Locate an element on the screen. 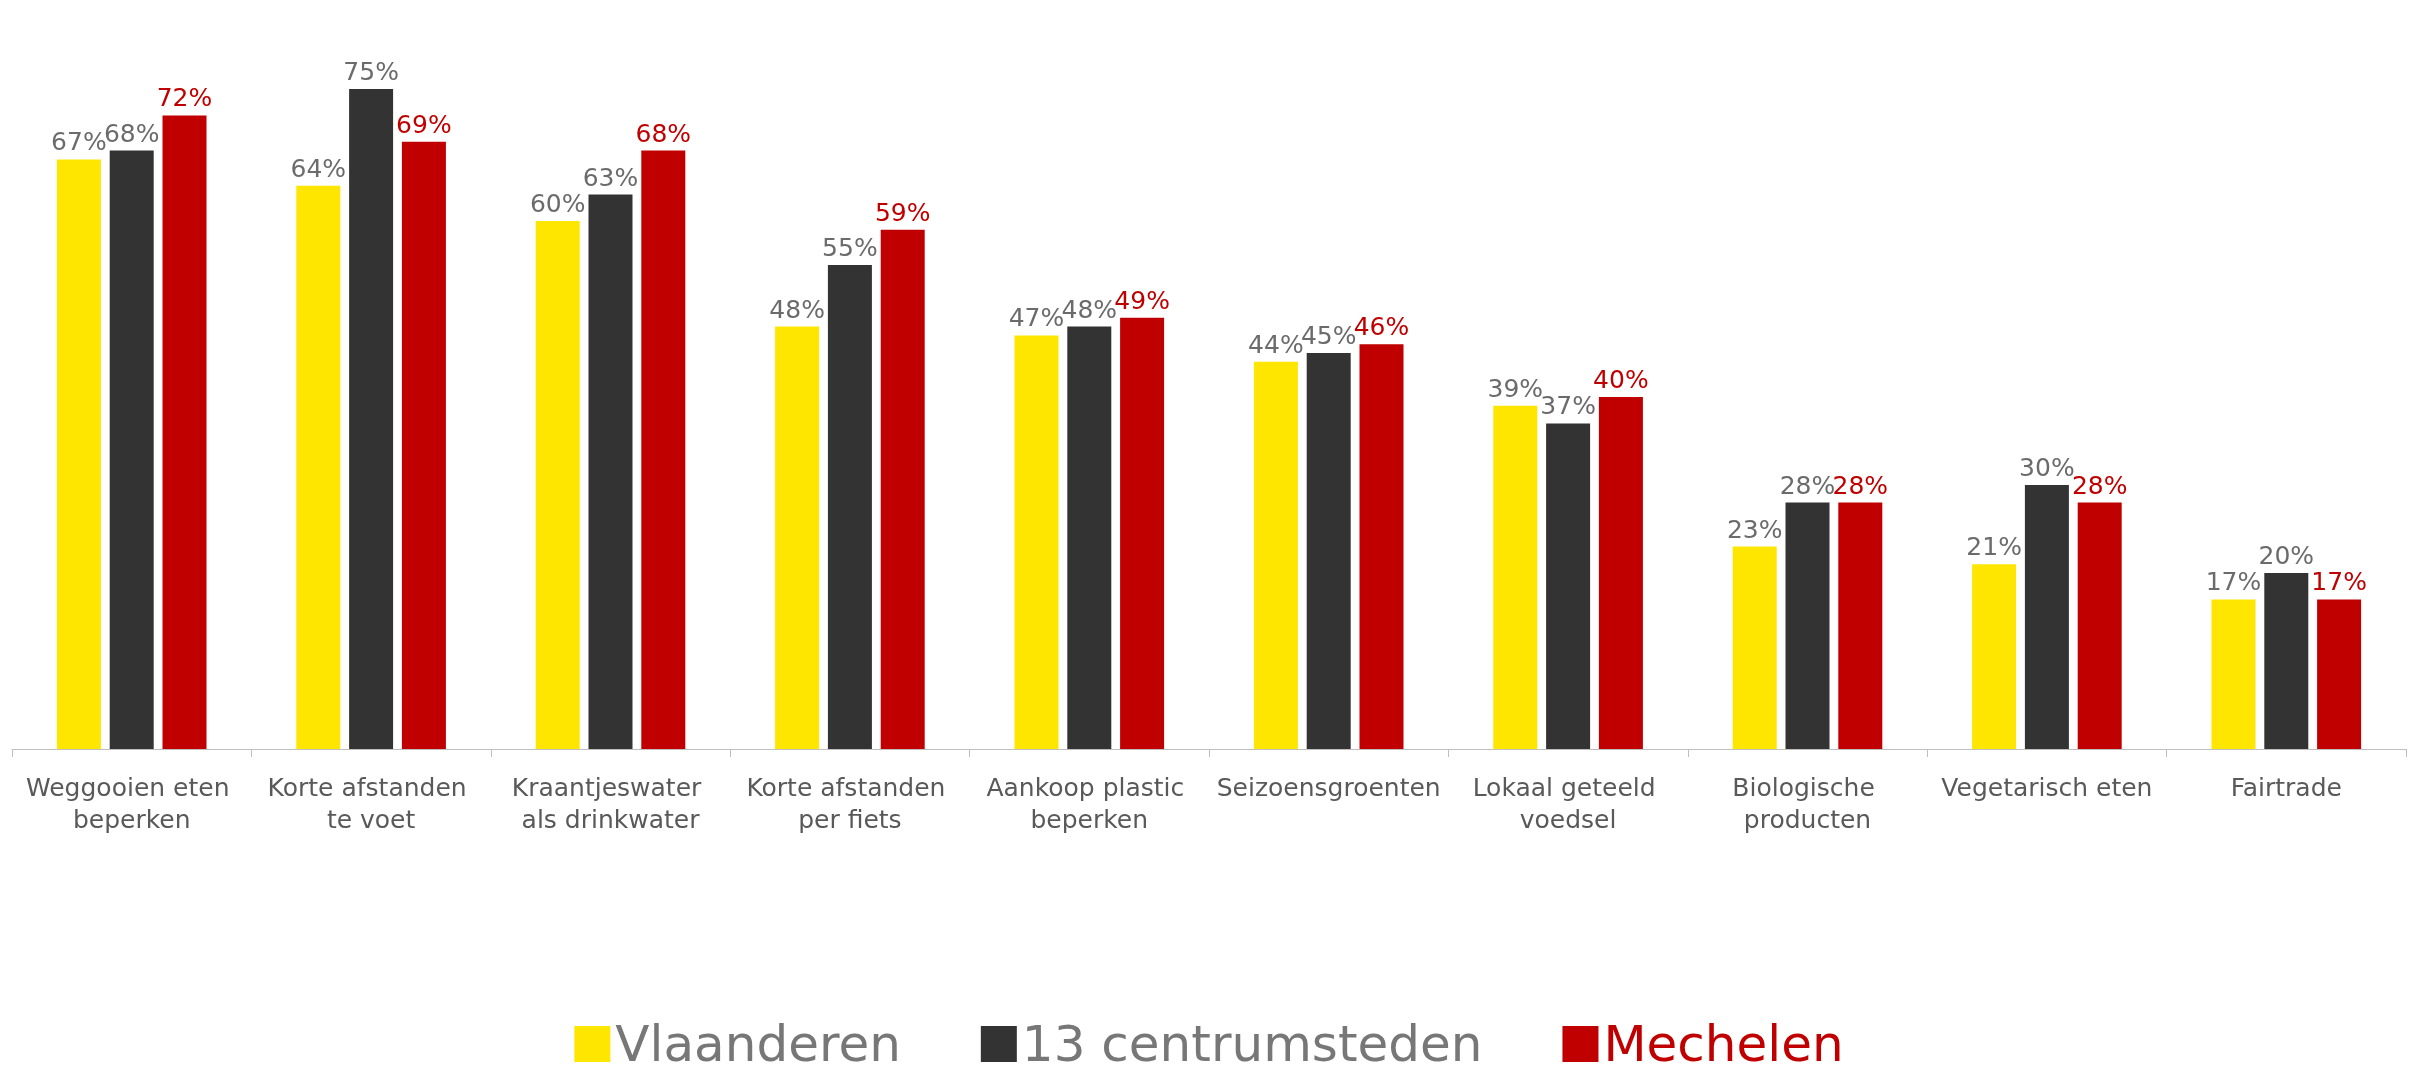 Image resolution: width=2418 pixels, height=1084 pixels. legend-label: Vlaanderen is located at coordinates (758, 1044).